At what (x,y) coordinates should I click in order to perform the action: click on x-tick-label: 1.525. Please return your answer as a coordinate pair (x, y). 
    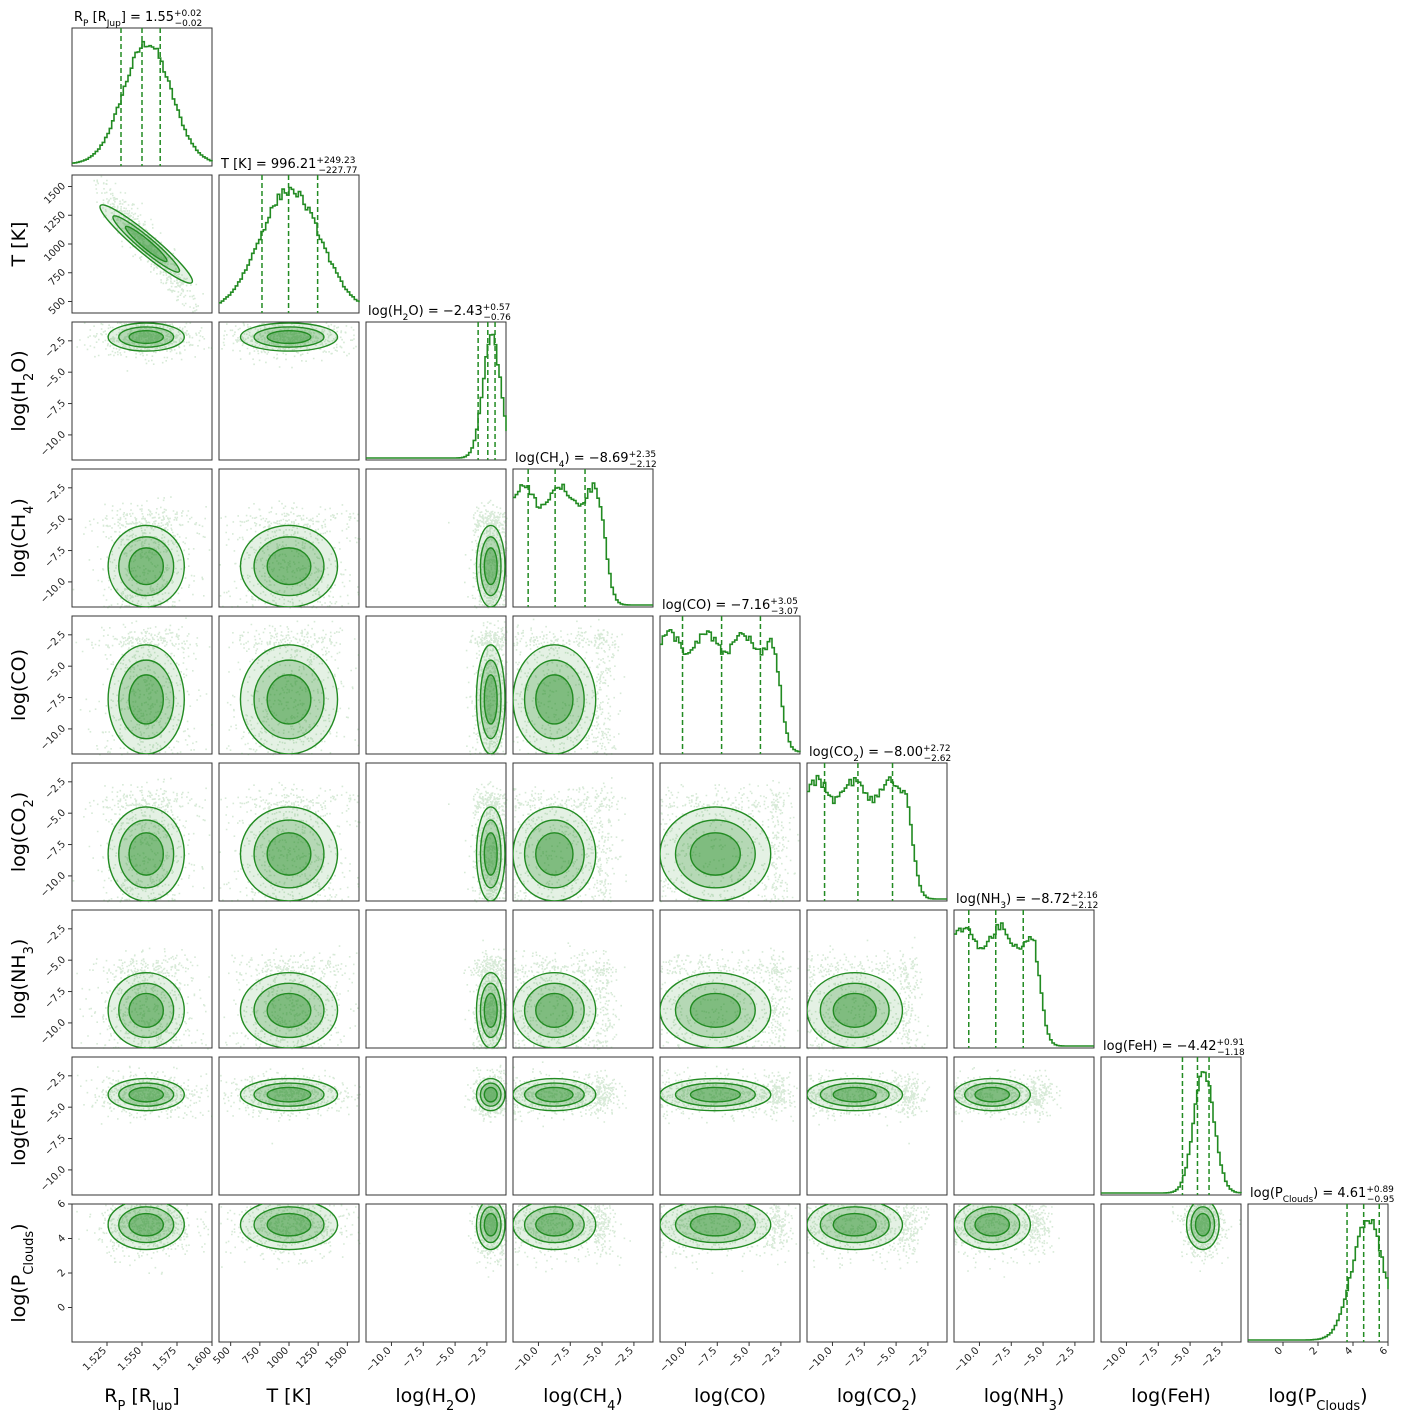
    Looking at the image, I should click on (95, 1359).